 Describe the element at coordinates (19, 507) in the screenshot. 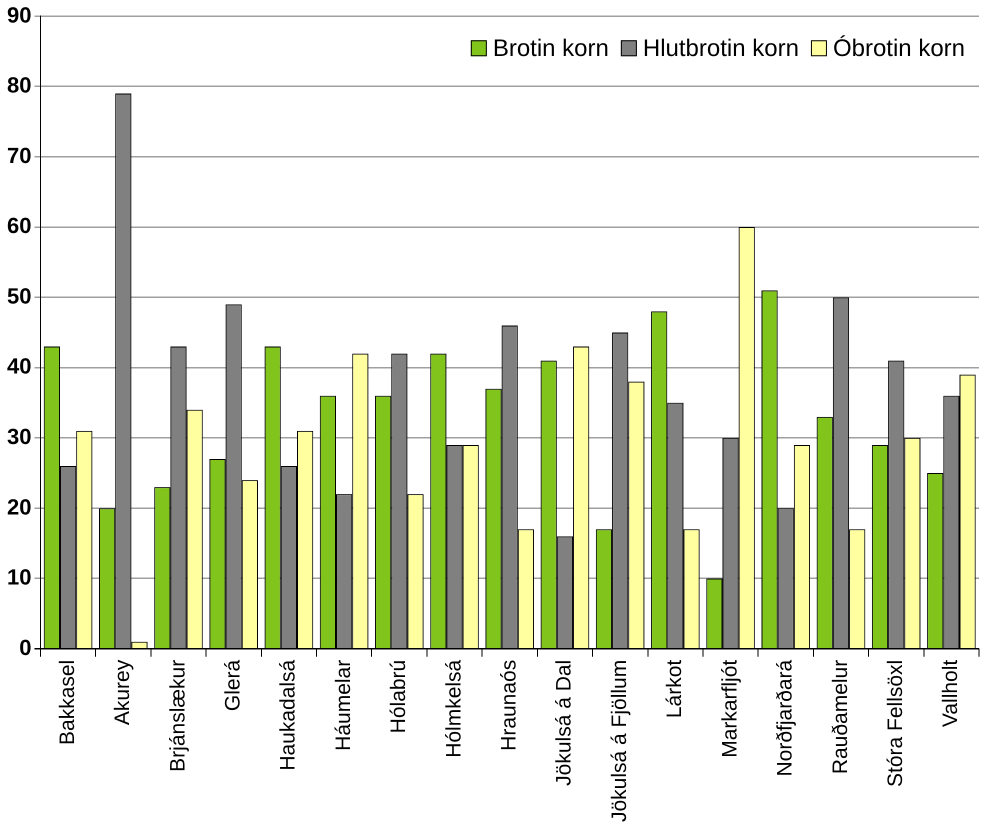

I see `y-tick-label: 20` at that location.